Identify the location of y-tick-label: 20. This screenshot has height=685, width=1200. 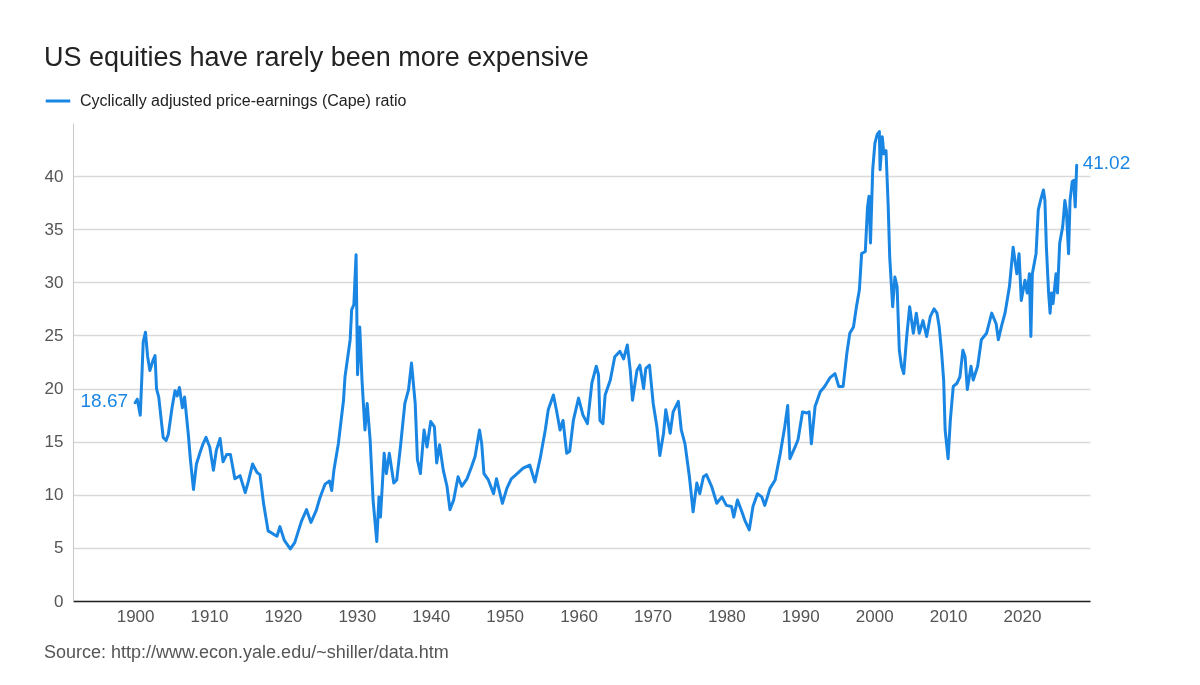
(54, 389).